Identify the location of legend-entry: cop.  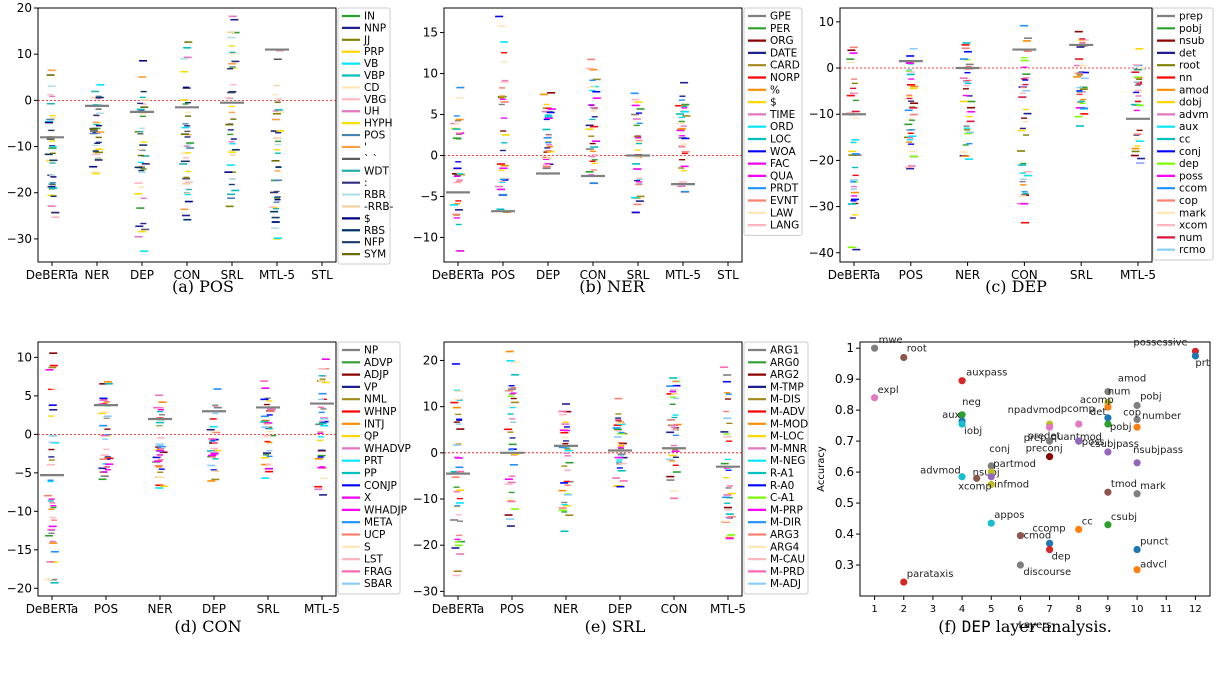
(1188, 201).